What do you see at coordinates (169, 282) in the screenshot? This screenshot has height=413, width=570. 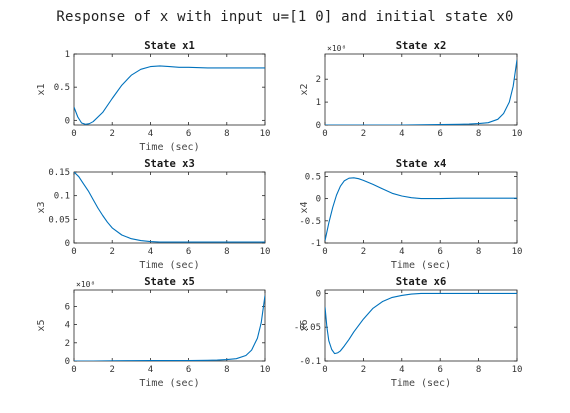 I see `subplot-title: State x5` at bounding box center [169, 282].